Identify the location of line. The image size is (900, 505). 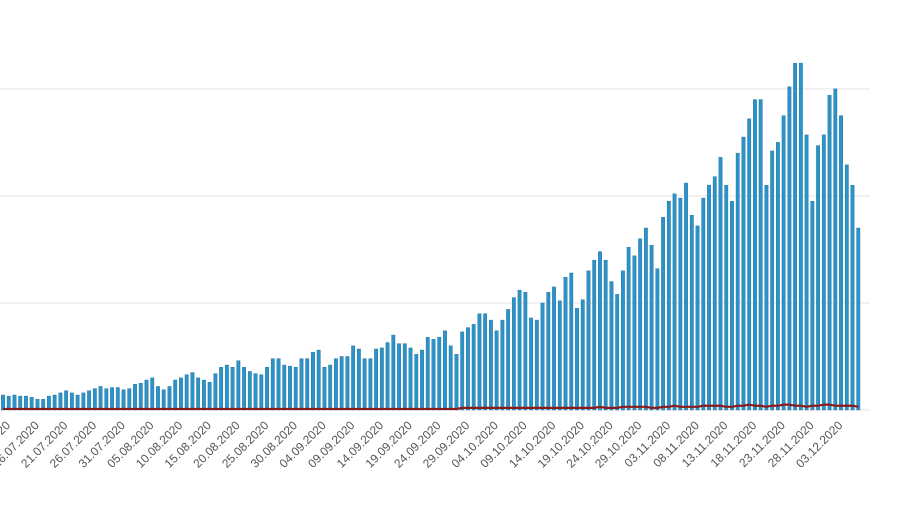
(431, 407).